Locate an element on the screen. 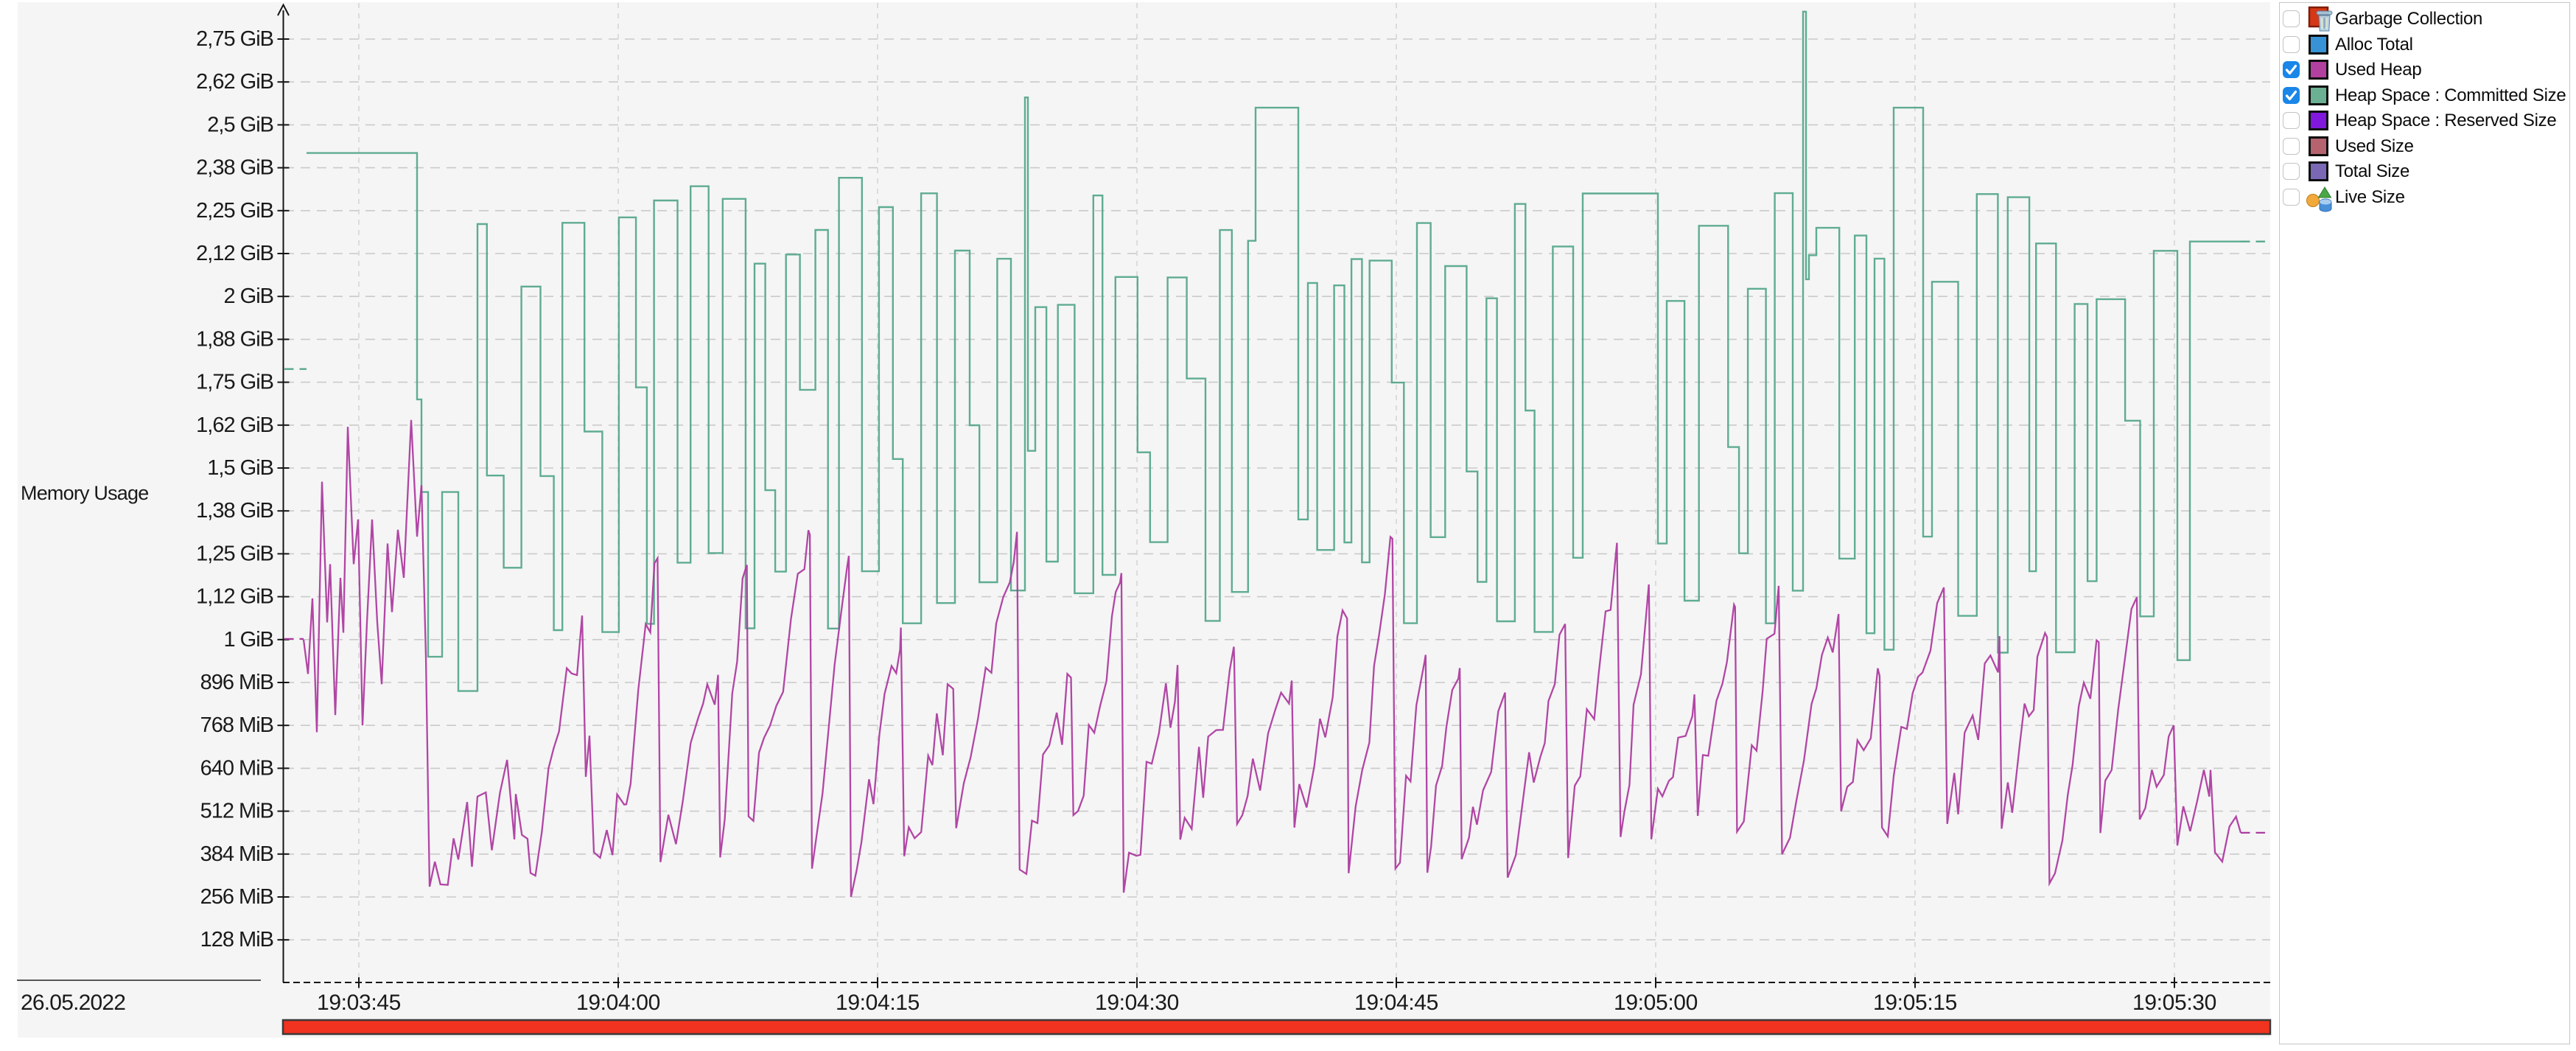  svg-text: 19:03:45 is located at coordinates (359, 1003).